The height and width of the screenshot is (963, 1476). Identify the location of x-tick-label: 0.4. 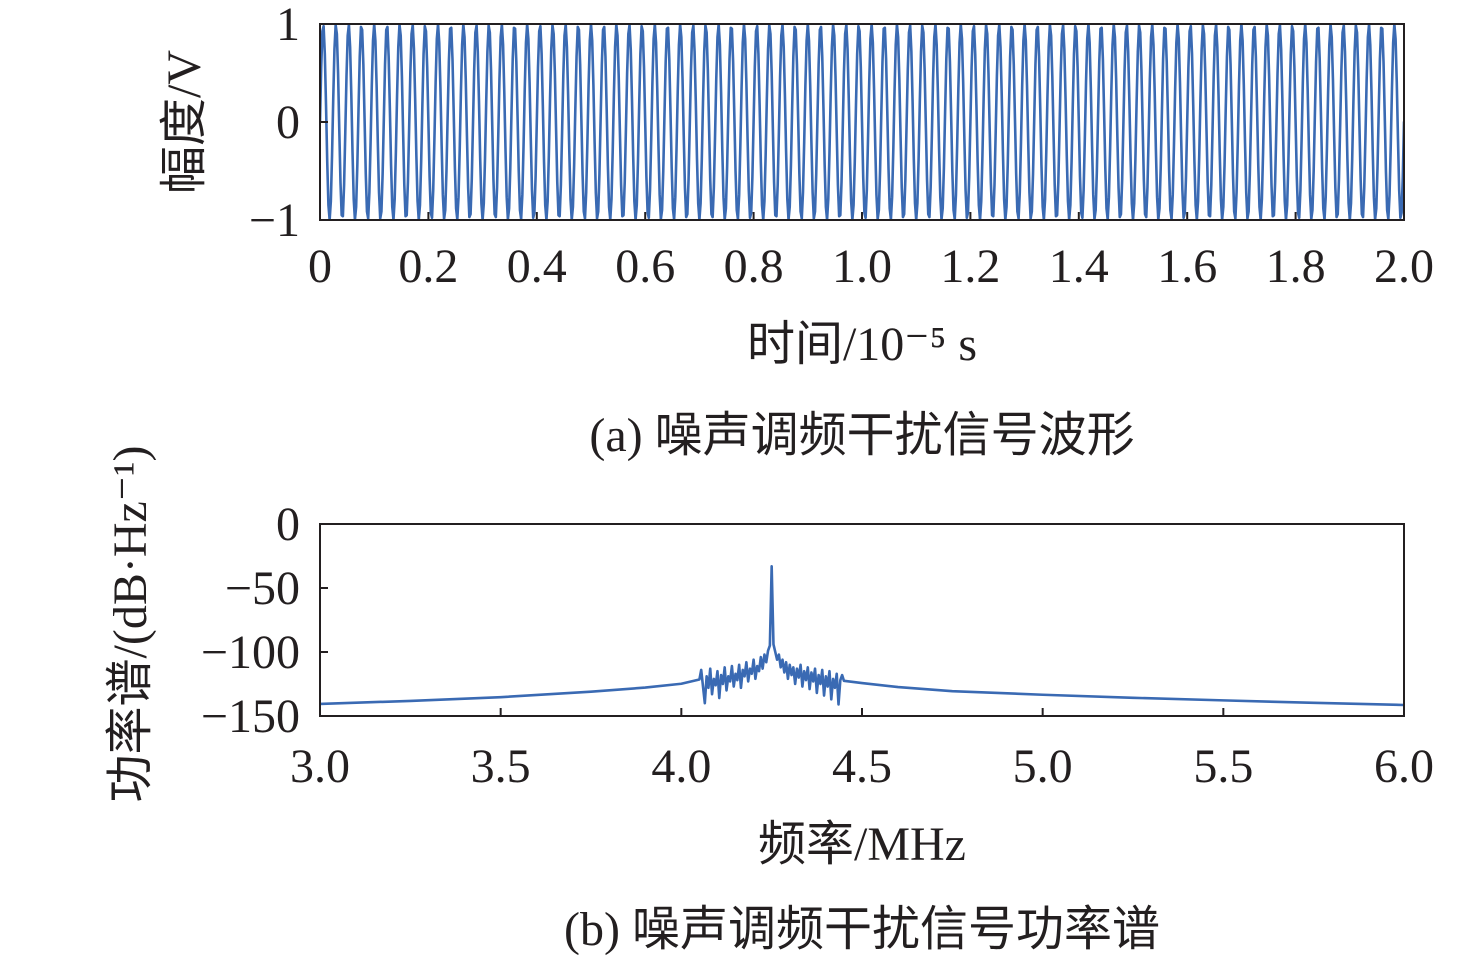
(537, 266).